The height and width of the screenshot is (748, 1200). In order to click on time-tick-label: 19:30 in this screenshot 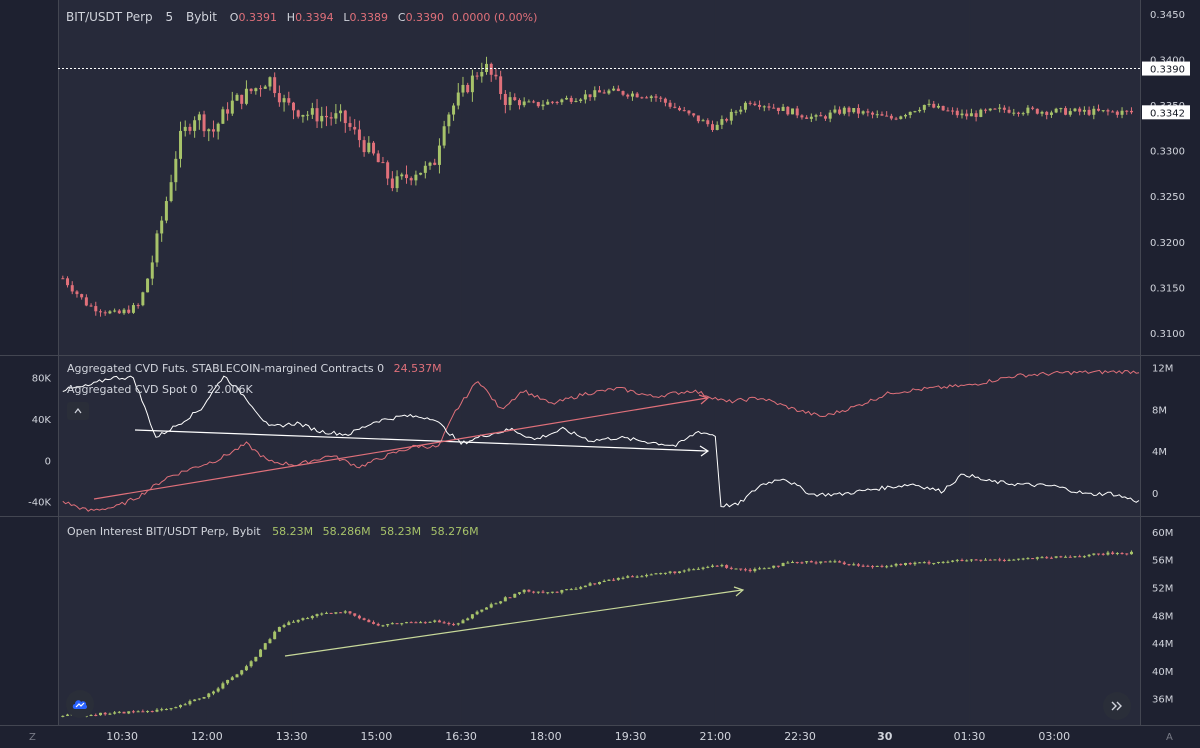, I will do `click(631, 736)`.